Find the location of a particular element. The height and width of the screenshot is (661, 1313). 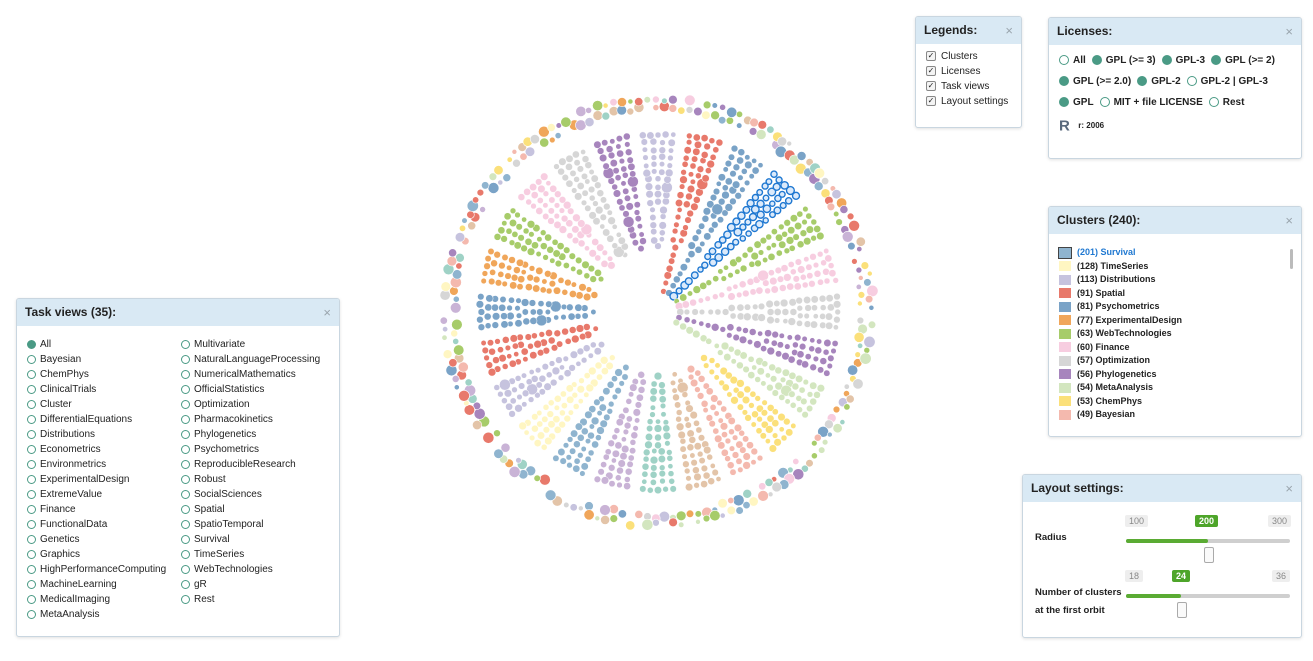

task-view-item: MetaAnalysis is located at coordinates (96, 614).